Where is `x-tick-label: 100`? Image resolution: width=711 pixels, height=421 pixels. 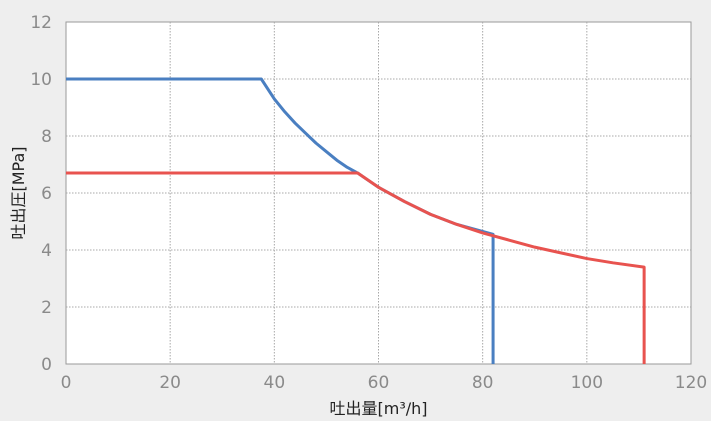 x-tick-label: 100 is located at coordinates (587, 383).